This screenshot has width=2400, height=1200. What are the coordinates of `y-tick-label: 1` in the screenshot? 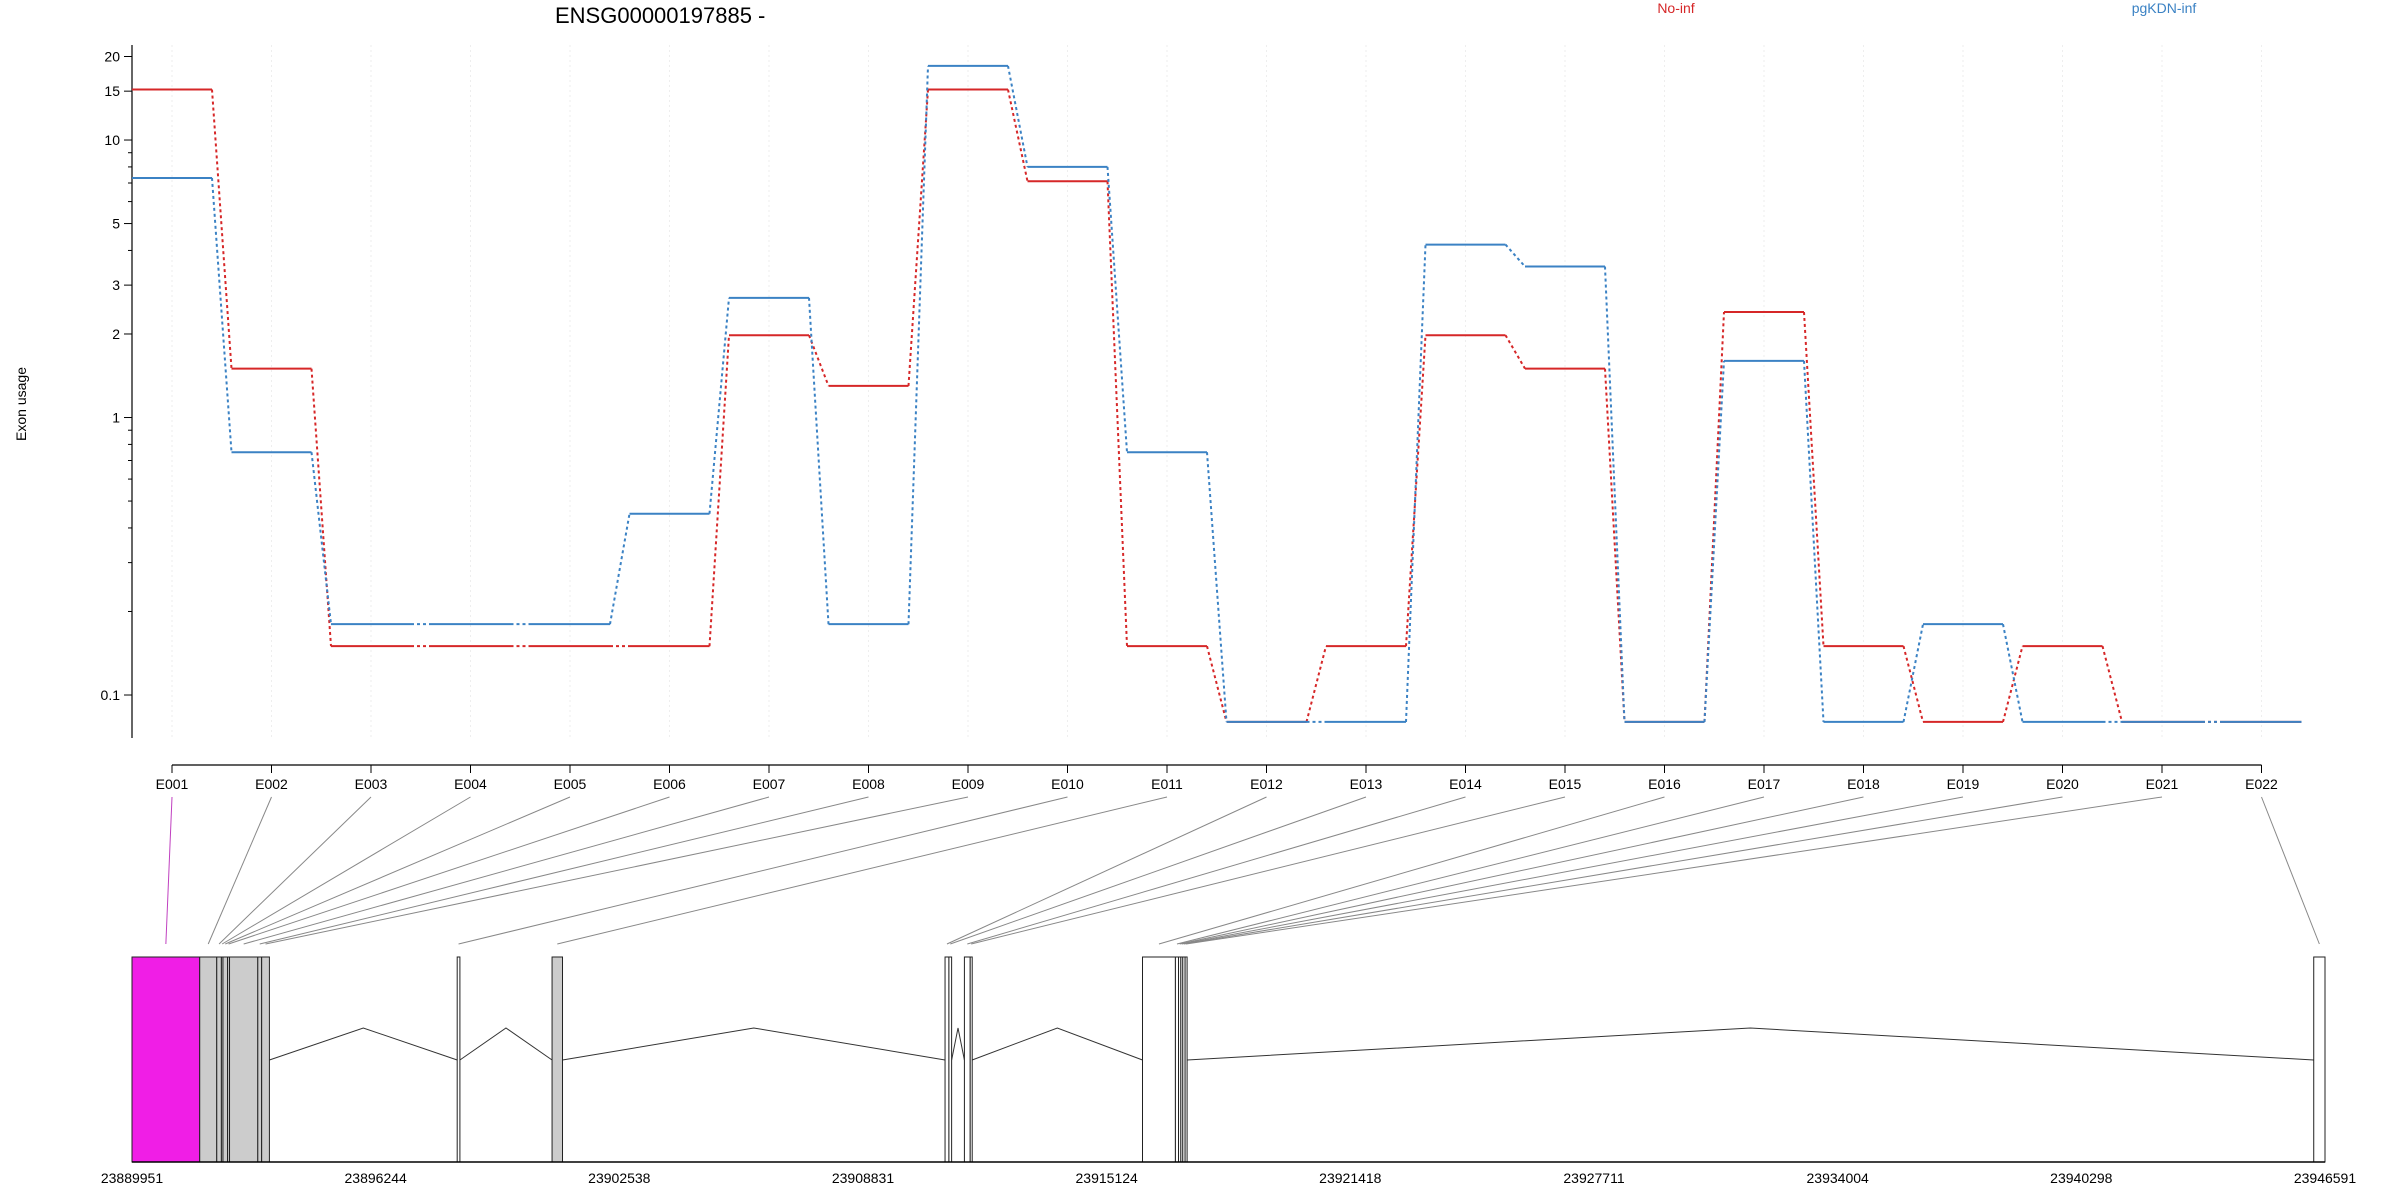 It's located at (116, 418).